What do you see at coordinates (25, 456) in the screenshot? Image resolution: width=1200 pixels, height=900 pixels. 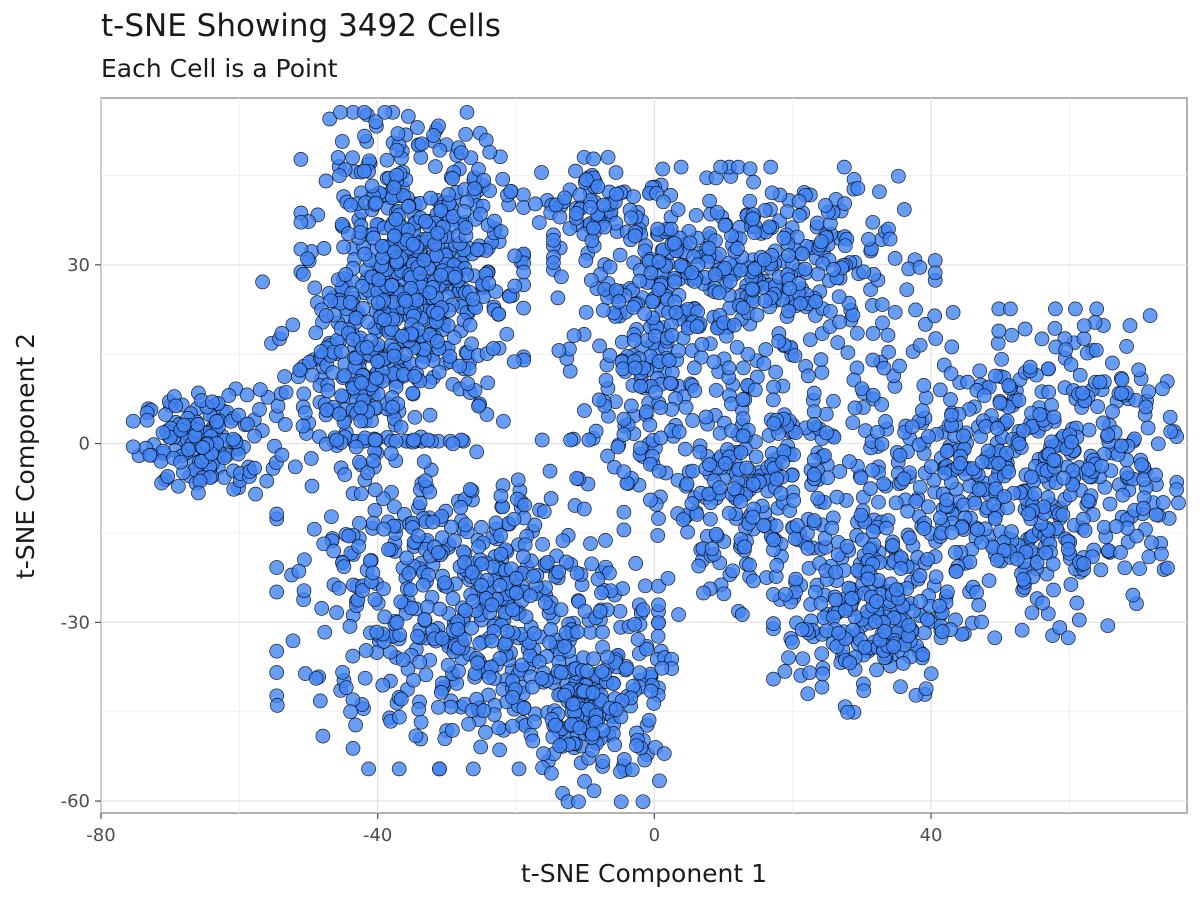 I see `y-axis-title: t-SNE Component 2` at bounding box center [25, 456].